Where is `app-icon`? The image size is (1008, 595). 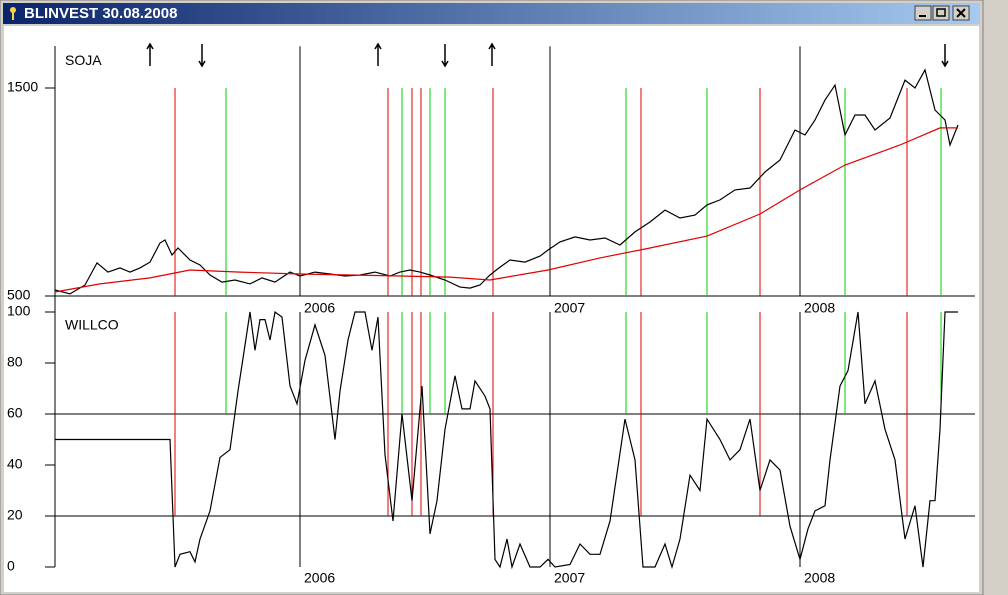
app-icon is located at coordinates (13, 13).